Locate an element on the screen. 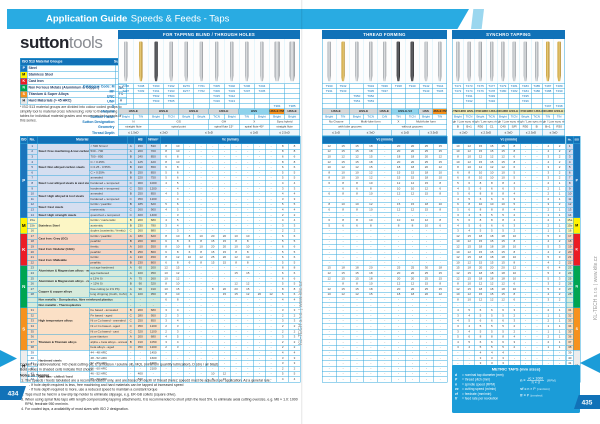  vc-cell: 10 is located at coordinates (514, 236).